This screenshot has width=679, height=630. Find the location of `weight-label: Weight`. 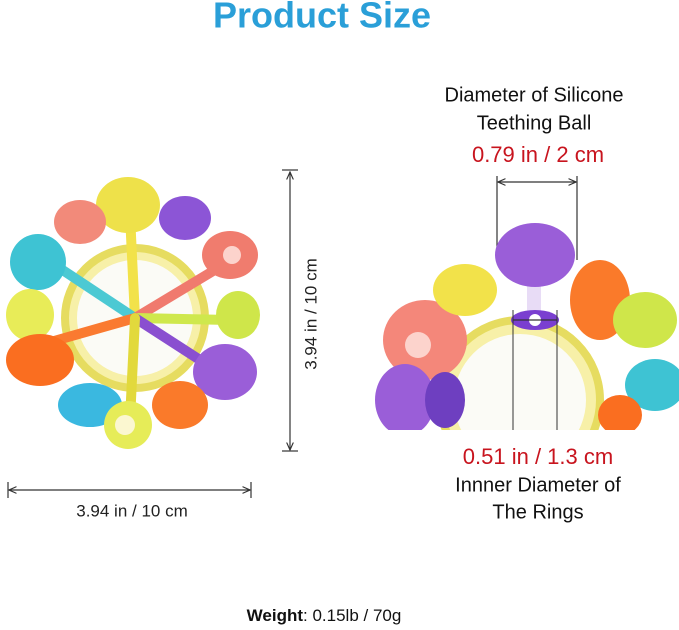

weight-label: Weight is located at coordinates (275, 615).